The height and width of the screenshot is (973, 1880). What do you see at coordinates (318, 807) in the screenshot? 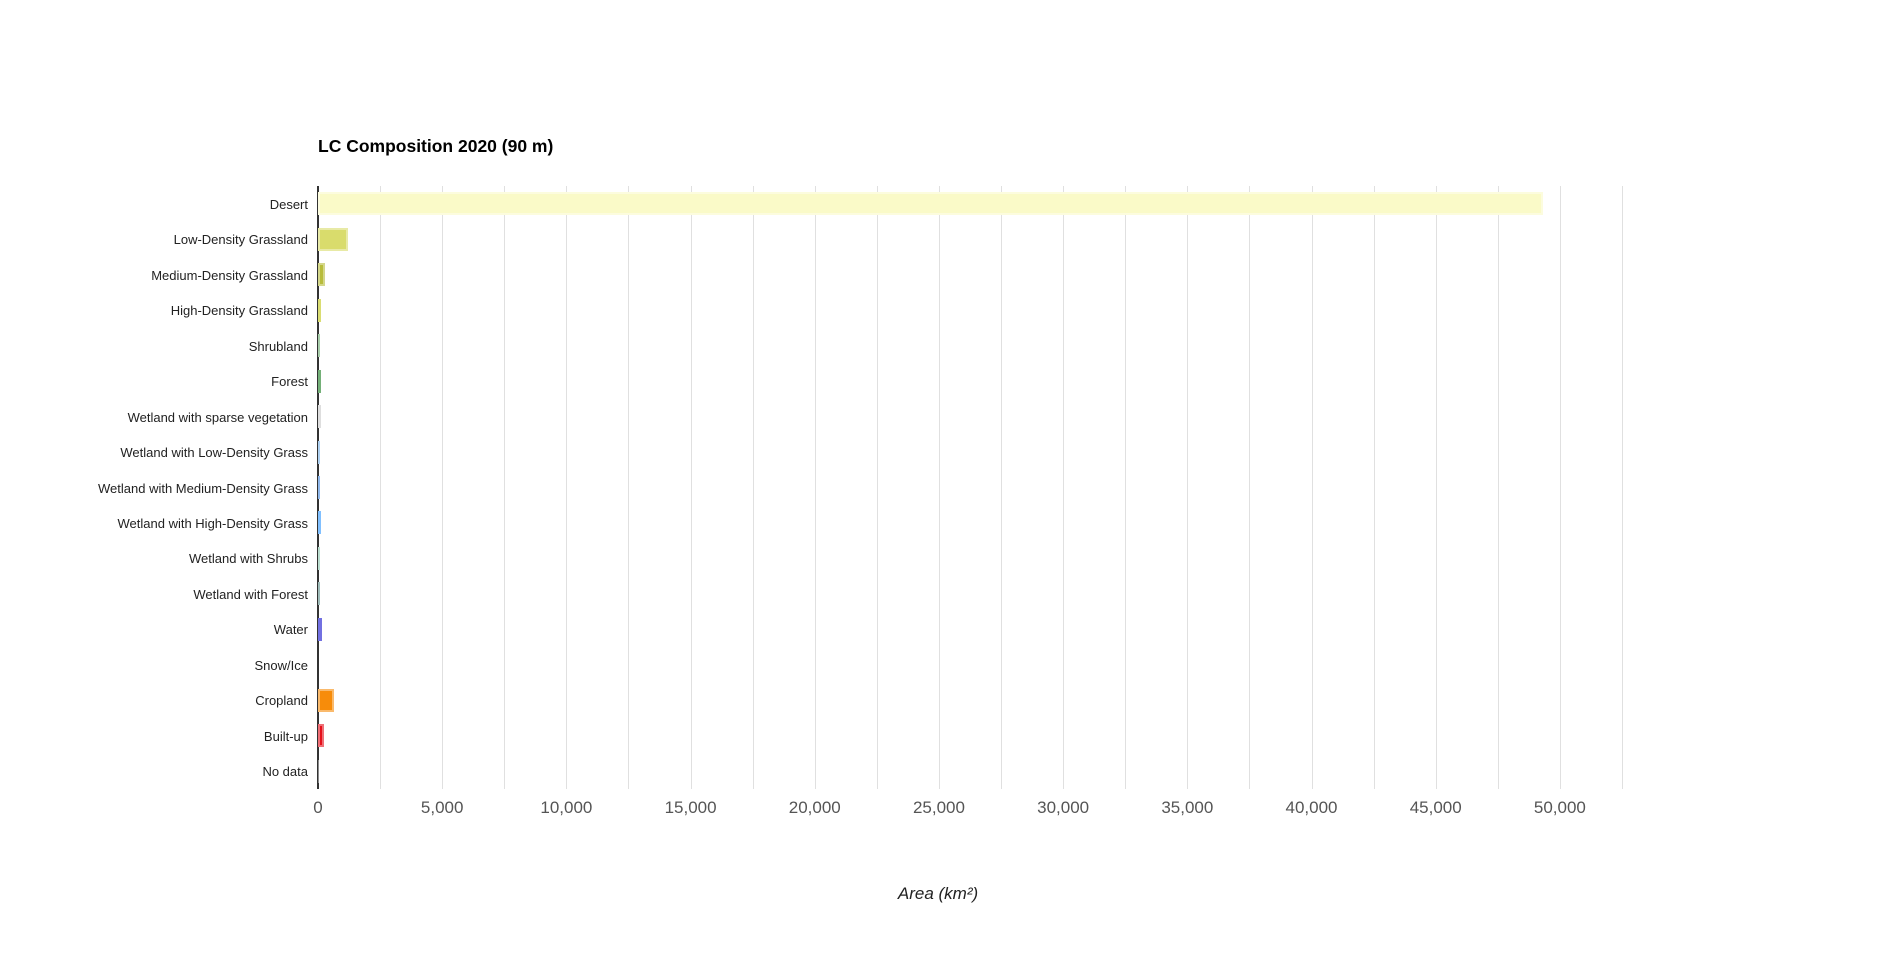
I see `x-tick-label: 0` at bounding box center [318, 807].